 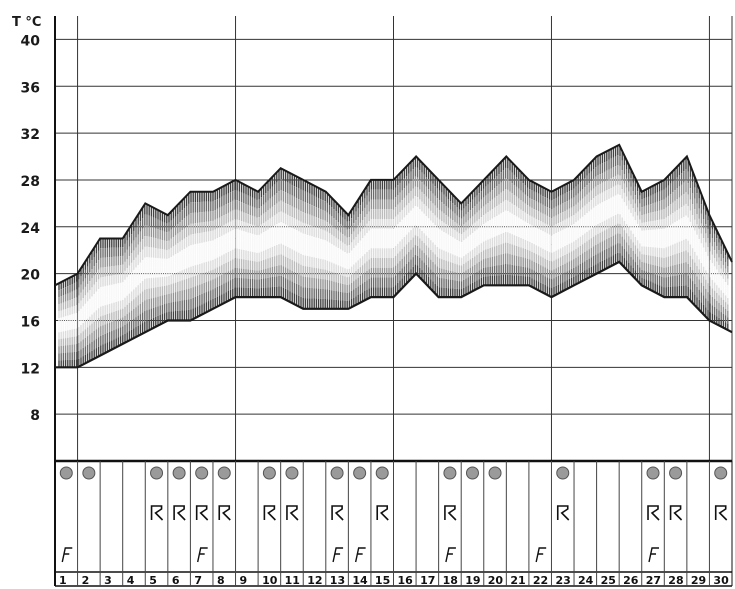 What do you see at coordinates (270, 580) in the screenshot?
I see `day-label: 10` at bounding box center [270, 580].